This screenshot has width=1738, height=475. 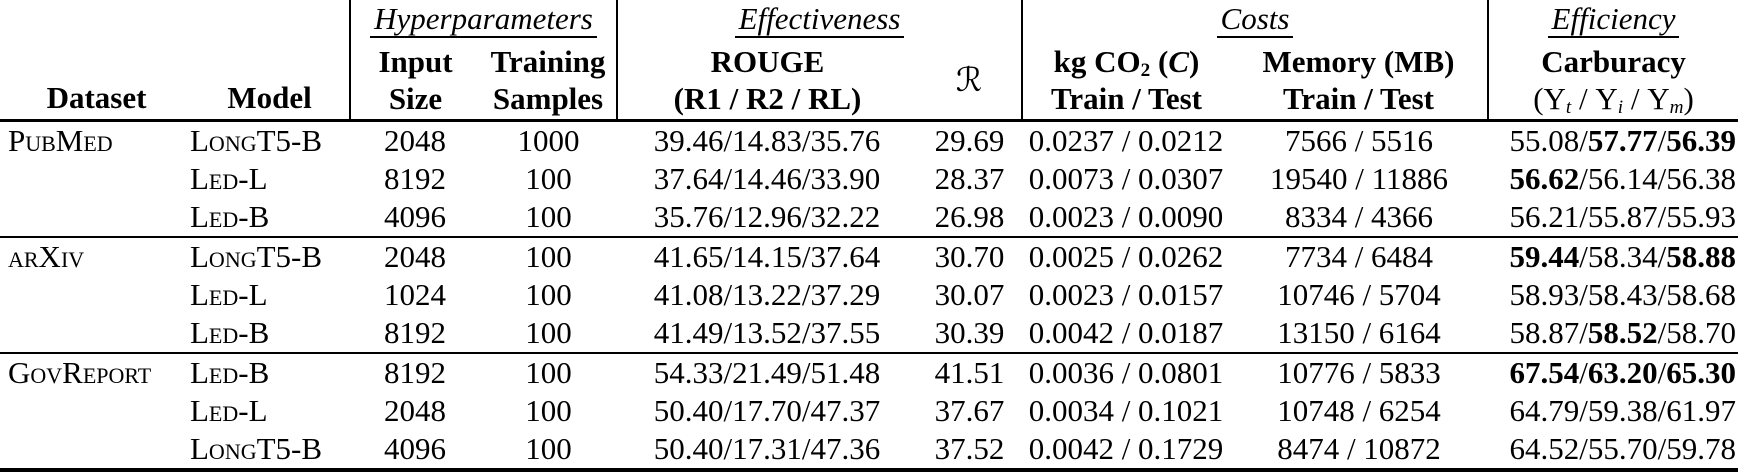 I want to click on co2-paren-open: (, so click(x=1159, y=61).